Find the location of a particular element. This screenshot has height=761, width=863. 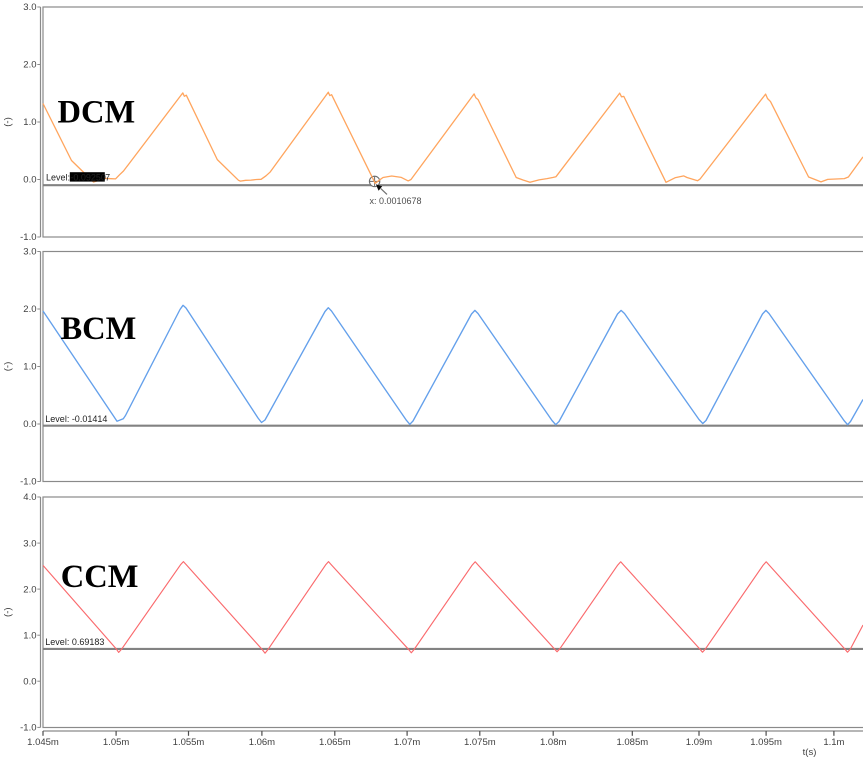

svg-text: 4.0 is located at coordinates (29, 497).